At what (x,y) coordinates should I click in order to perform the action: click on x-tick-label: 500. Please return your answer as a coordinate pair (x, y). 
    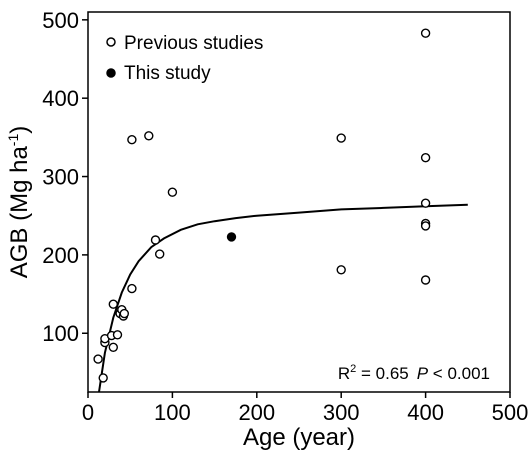
    Looking at the image, I should click on (510, 412).